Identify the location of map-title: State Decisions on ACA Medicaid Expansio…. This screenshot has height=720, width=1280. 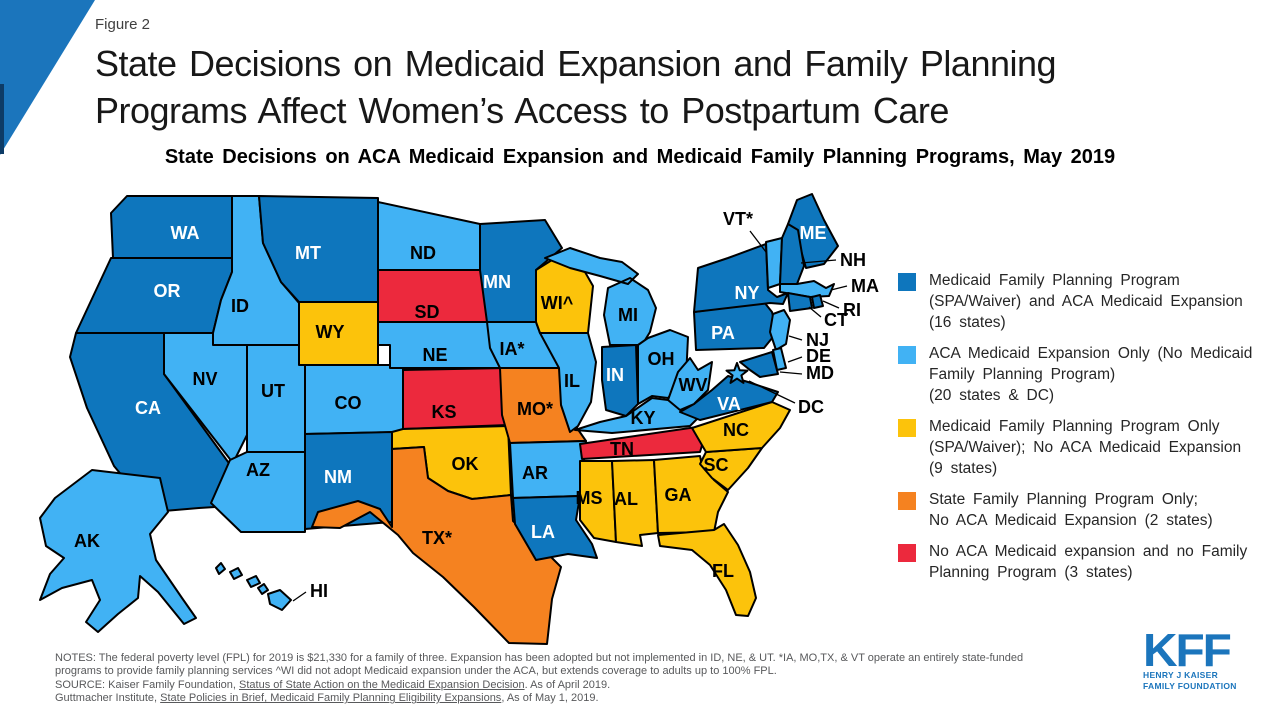
(640, 157).